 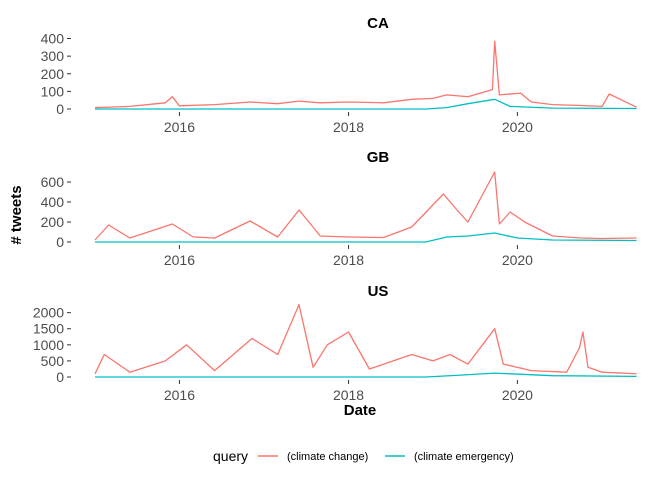 I want to click on panel-title: US, so click(x=378, y=291).